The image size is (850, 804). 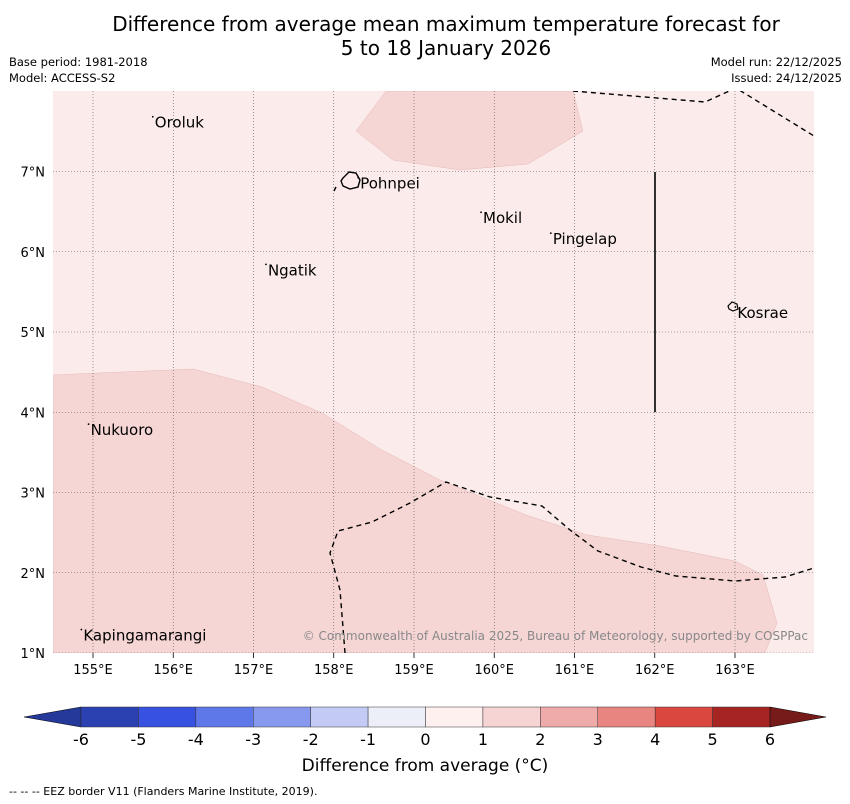 I want to click on x-tick-label: 162°E, so click(x=655, y=670).